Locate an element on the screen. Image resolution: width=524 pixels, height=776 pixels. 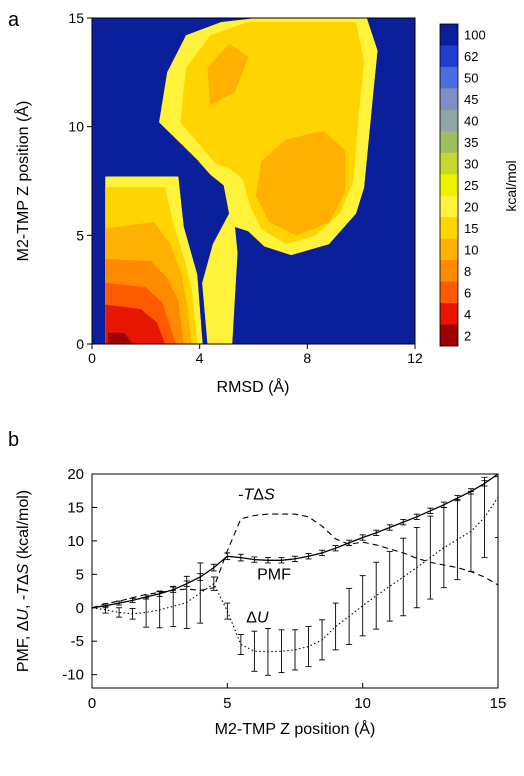
series-label-0: PMF is located at coordinates (274, 575).